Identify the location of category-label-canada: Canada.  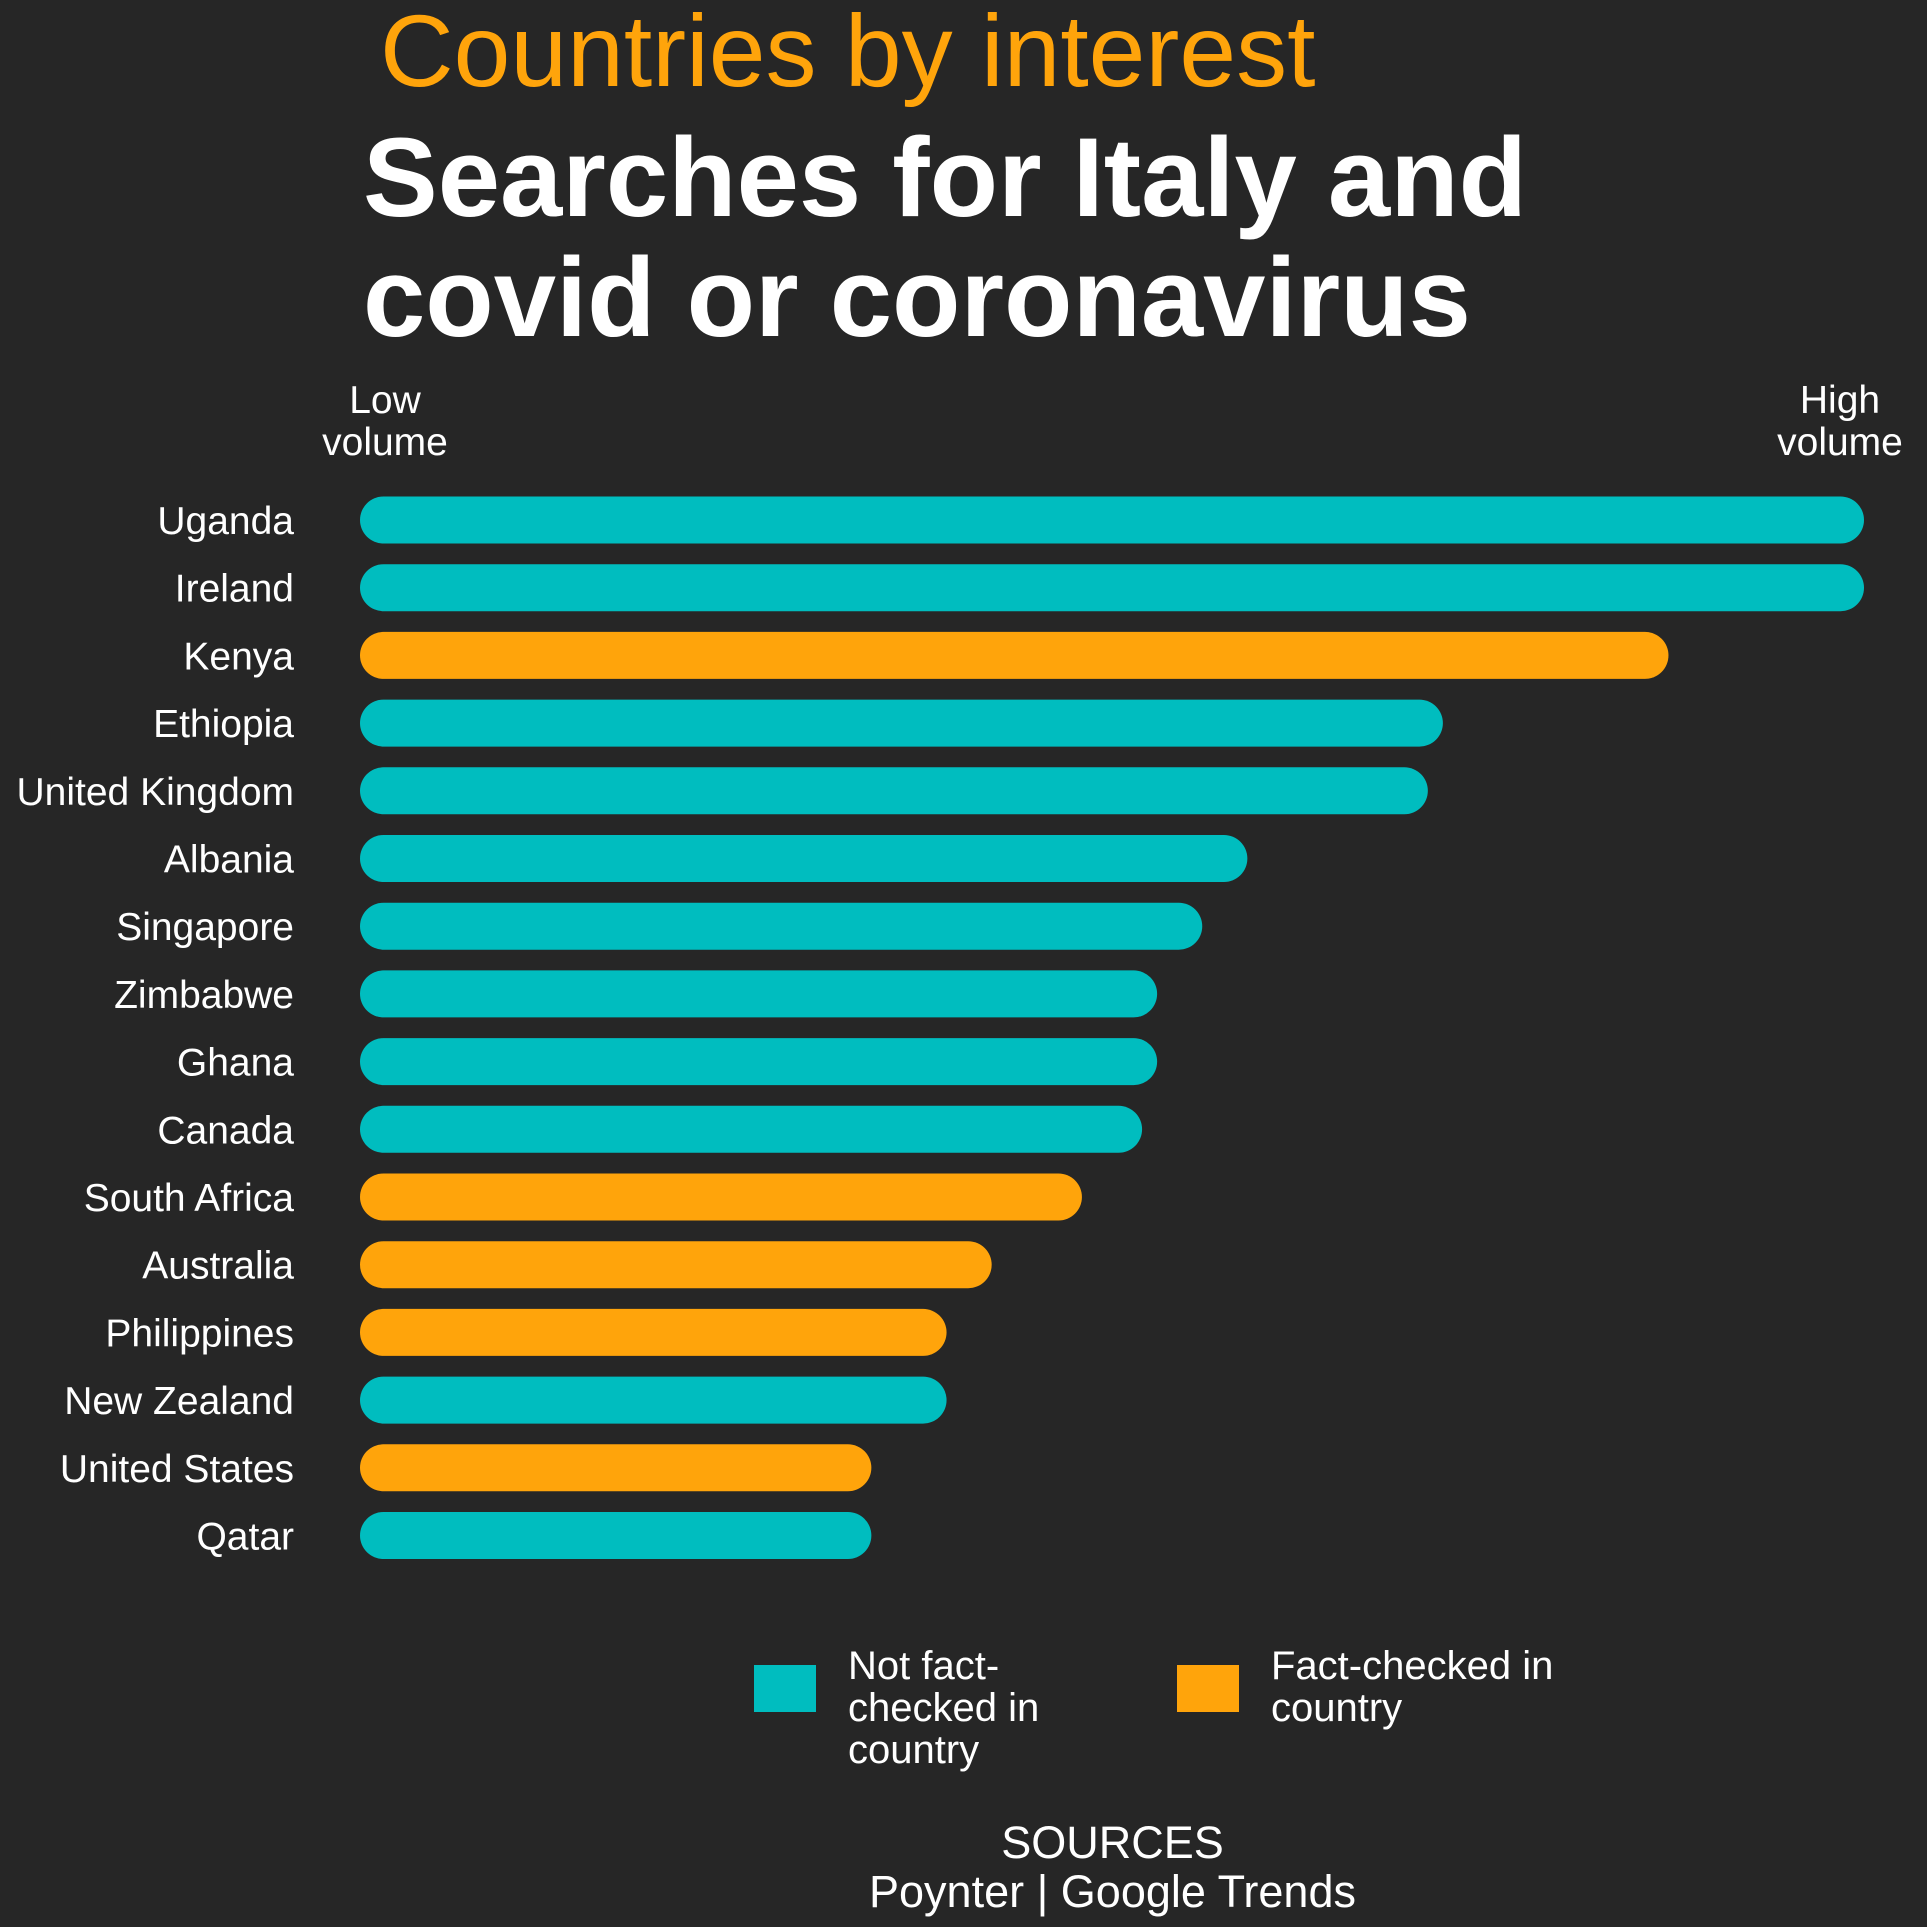
(225, 1130).